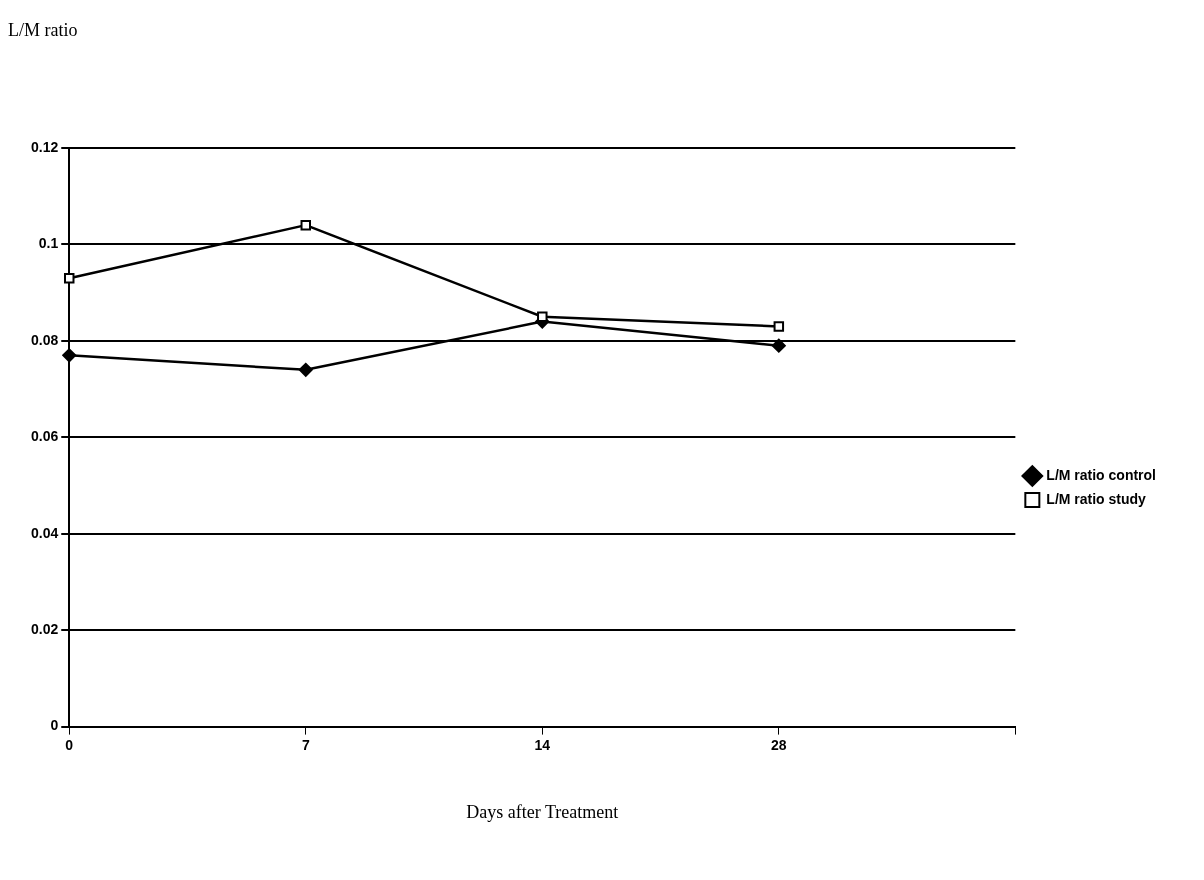 The width and height of the screenshot is (1204, 880). I want to click on y-tick-label: 0.1, so click(48, 243).